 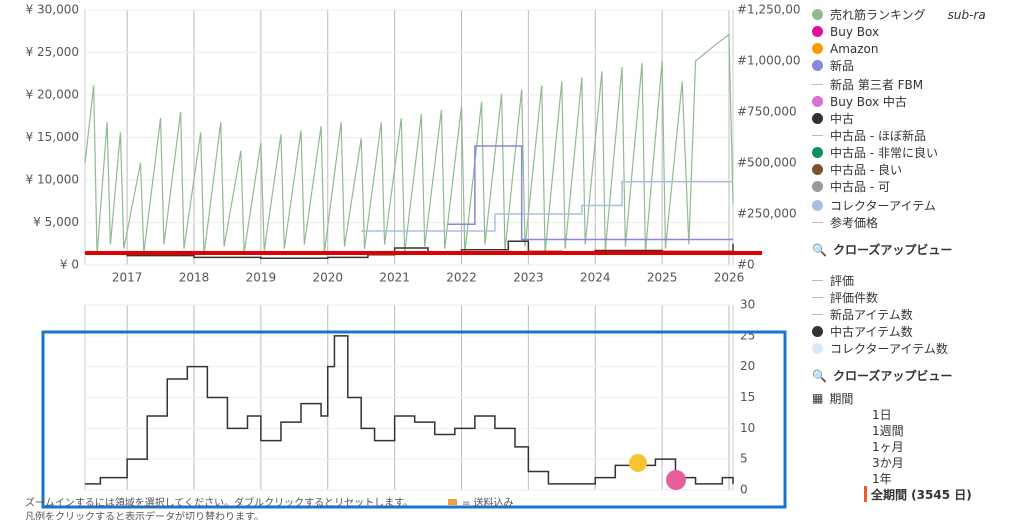 What do you see at coordinates (638, 463) in the screenshot?
I see `star-icon` at bounding box center [638, 463].